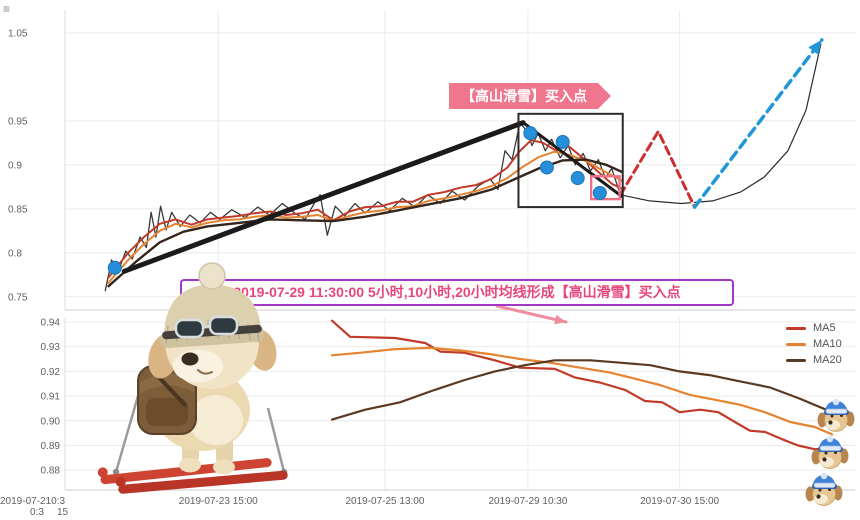 This screenshot has height=520, width=860. I want to click on y-tick-label: 0.89, so click(51, 446).